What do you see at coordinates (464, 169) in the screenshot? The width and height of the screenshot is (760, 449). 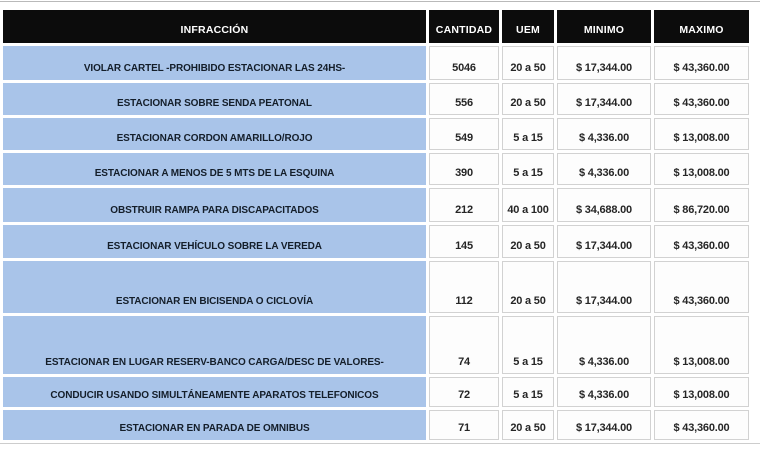 I see `cantidad-value: 390` at bounding box center [464, 169].